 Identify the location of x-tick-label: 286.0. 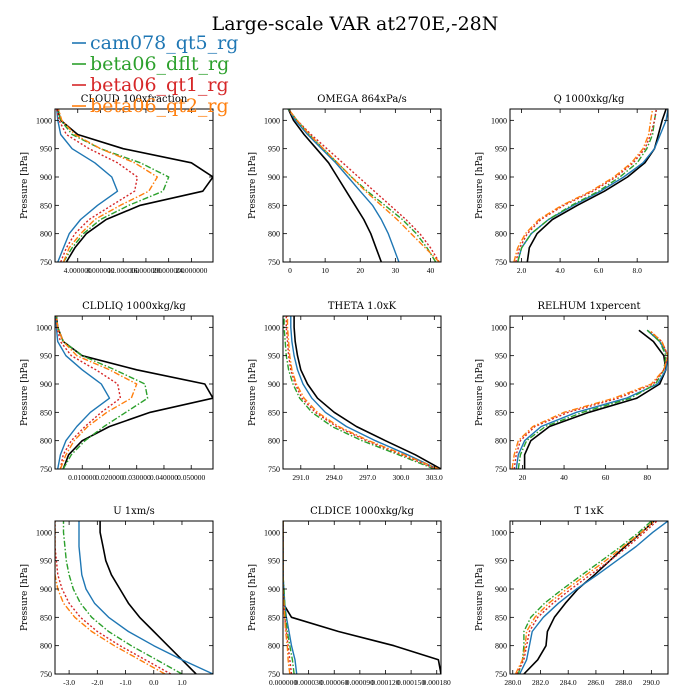
(595, 682).